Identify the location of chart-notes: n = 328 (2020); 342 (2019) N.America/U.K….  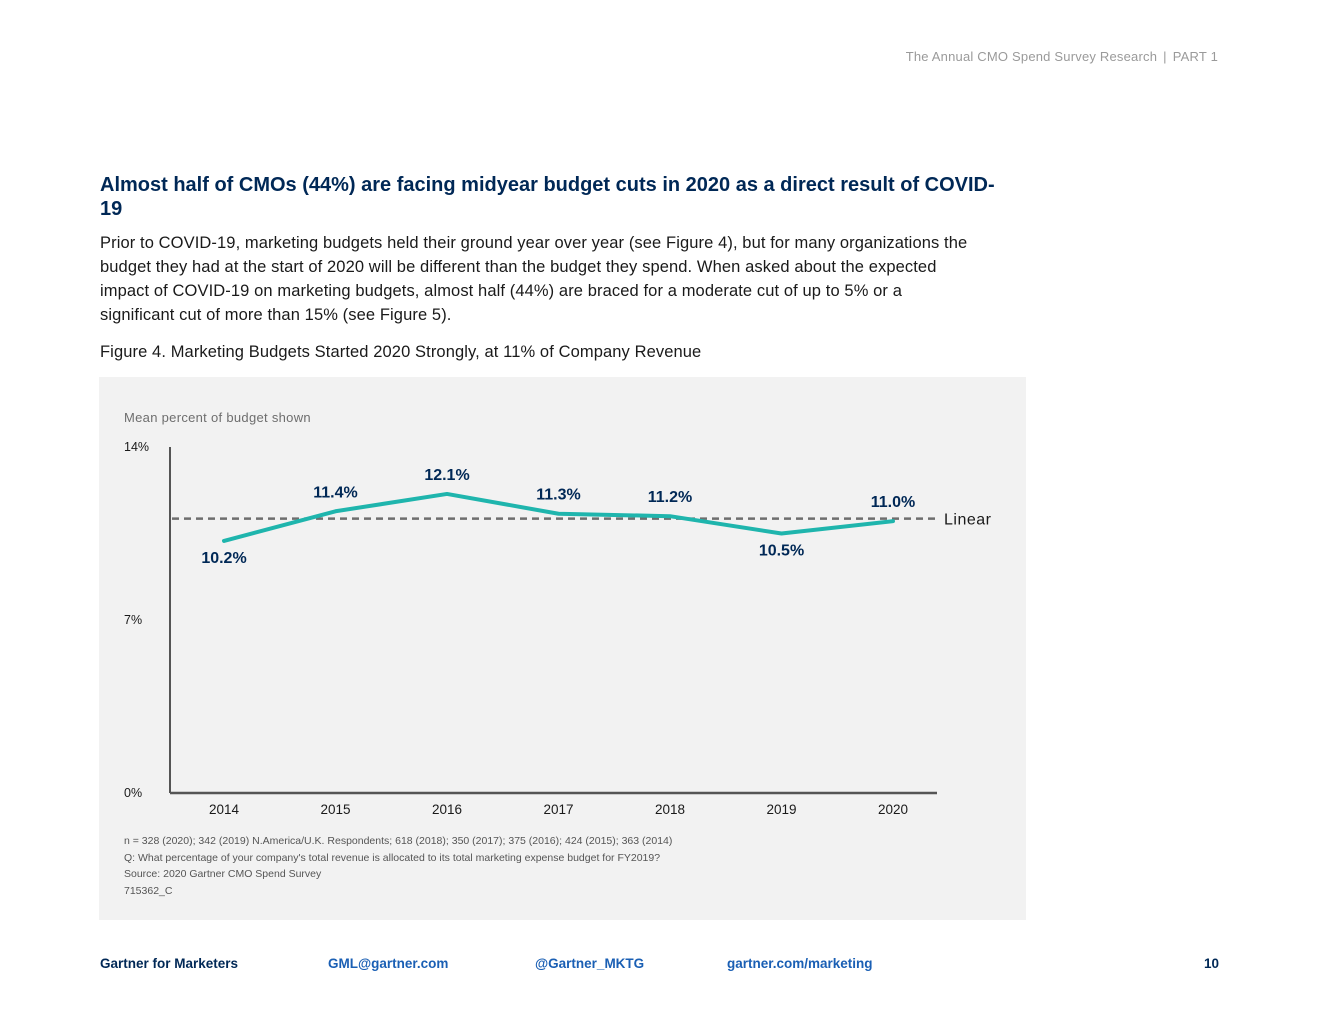
(398, 866).